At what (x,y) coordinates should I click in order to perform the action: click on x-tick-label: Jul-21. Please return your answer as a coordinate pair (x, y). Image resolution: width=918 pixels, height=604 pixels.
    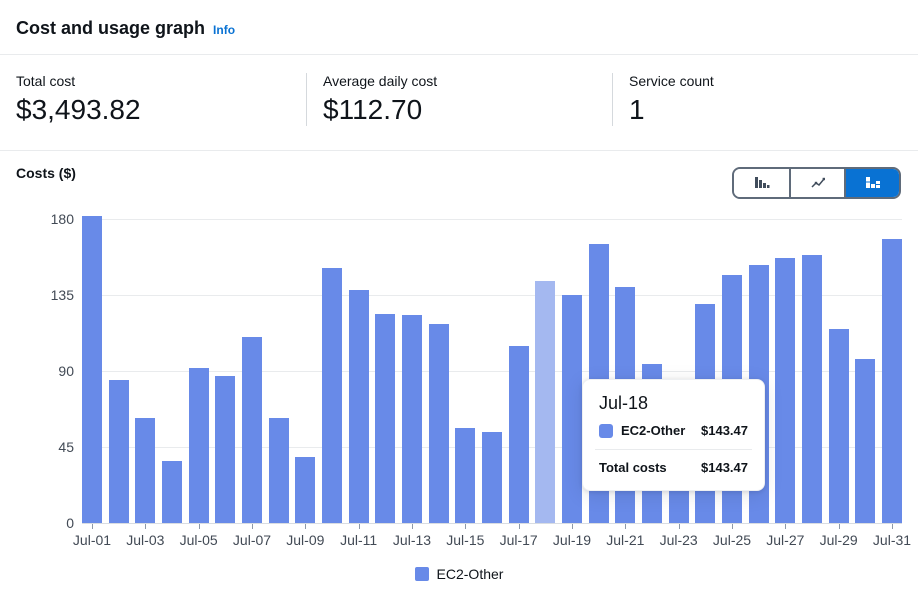
    Looking at the image, I should click on (625, 540).